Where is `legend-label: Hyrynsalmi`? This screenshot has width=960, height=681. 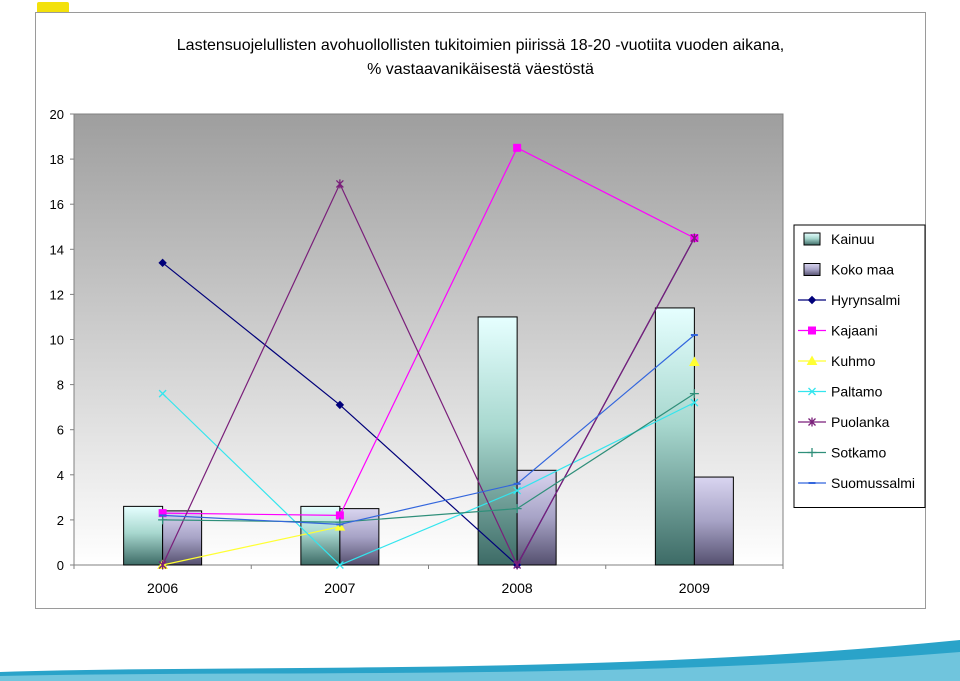 legend-label: Hyrynsalmi is located at coordinates (865, 300).